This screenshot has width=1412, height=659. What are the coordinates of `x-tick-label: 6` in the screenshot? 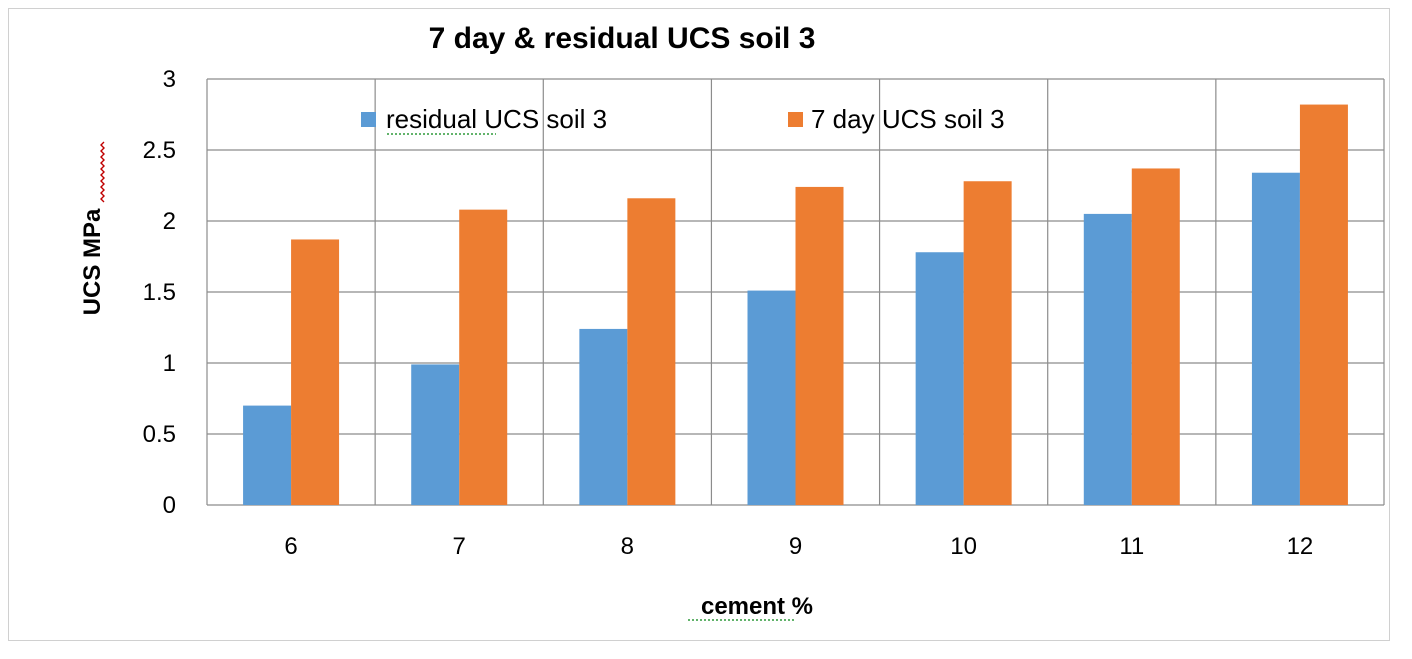 It's located at (290, 546).